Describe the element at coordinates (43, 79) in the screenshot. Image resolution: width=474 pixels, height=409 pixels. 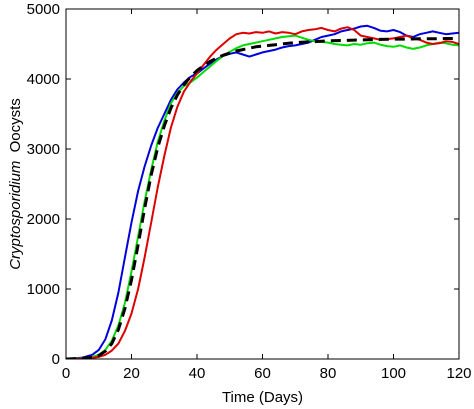
I see `y-tick-label: 4000` at that location.